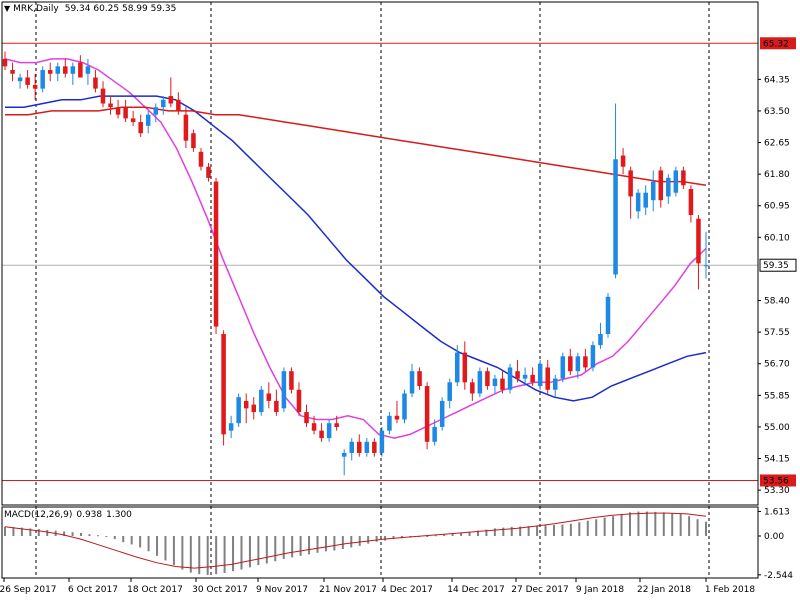  What do you see at coordinates (777, 460) in the screenshot?
I see `price-tick-label-13: 54.15` at bounding box center [777, 460].